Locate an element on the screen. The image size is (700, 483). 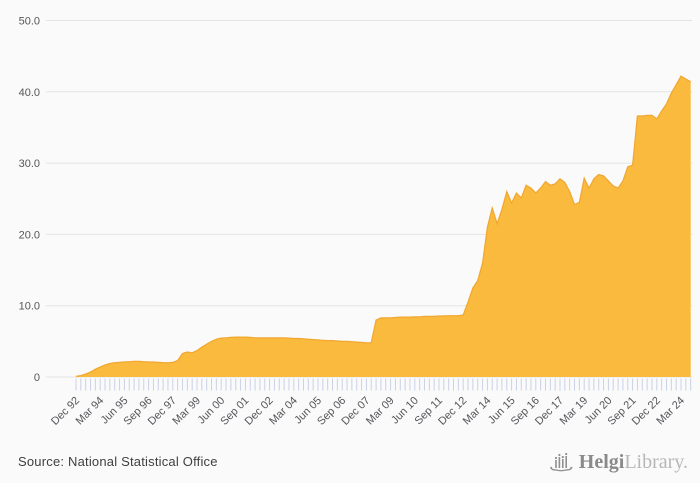
logo-wordmark: HelgiLibrary. is located at coordinates (633, 462).